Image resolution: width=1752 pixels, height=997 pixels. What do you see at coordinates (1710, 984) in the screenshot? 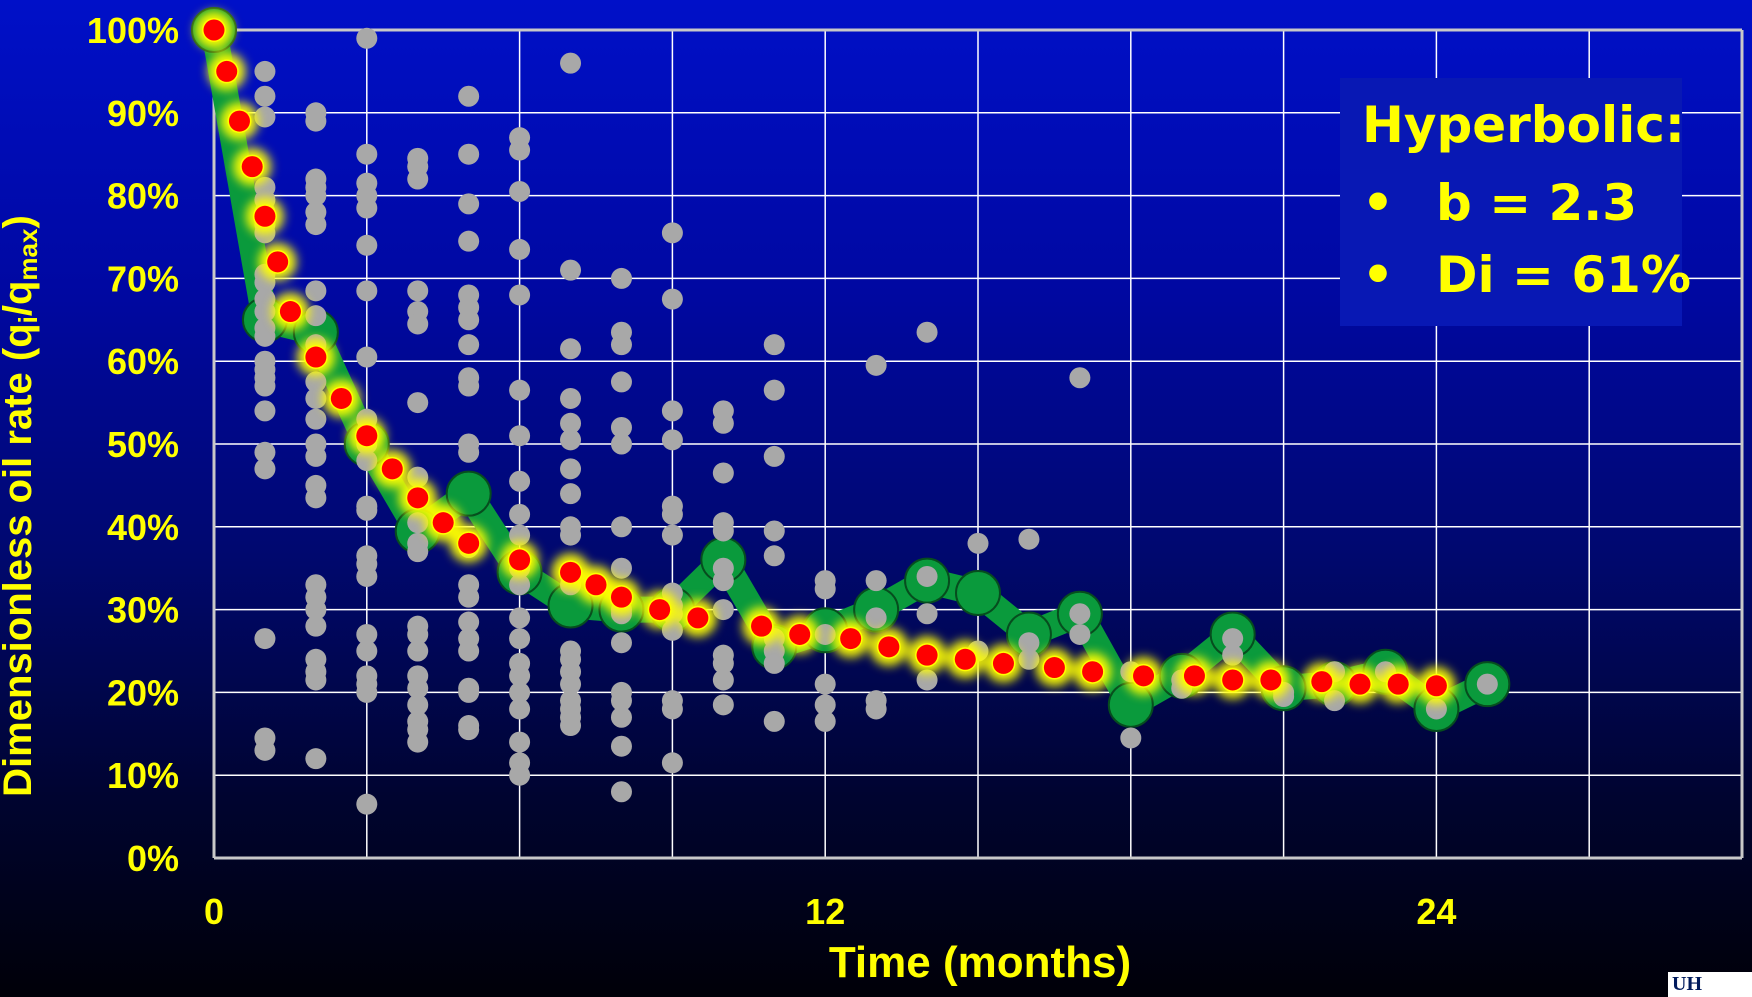
I see `university-logo: UH` at bounding box center [1710, 984].